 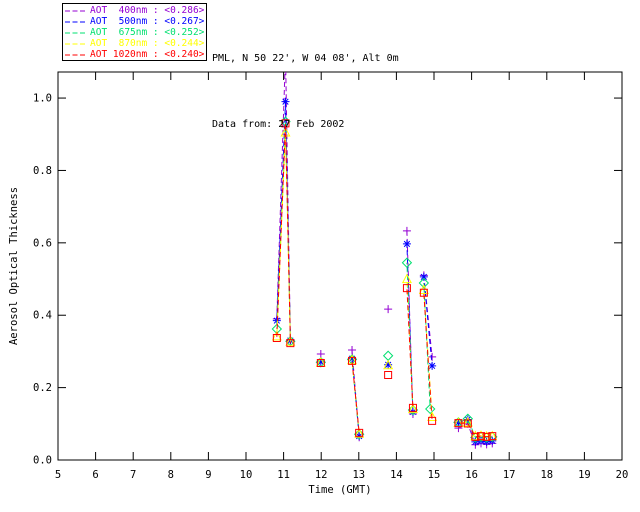 What do you see at coordinates (434, 475) in the screenshot?
I see `x-tick-label: 15` at bounding box center [434, 475].